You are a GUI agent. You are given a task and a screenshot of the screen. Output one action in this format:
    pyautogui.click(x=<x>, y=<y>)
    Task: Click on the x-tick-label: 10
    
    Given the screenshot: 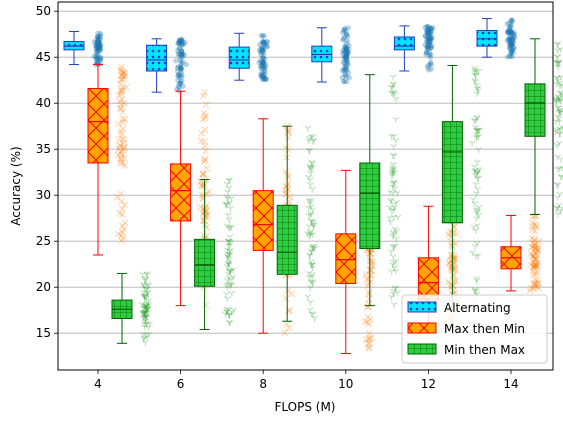 What is the action you would take?
    pyautogui.click(x=345, y=384)
    